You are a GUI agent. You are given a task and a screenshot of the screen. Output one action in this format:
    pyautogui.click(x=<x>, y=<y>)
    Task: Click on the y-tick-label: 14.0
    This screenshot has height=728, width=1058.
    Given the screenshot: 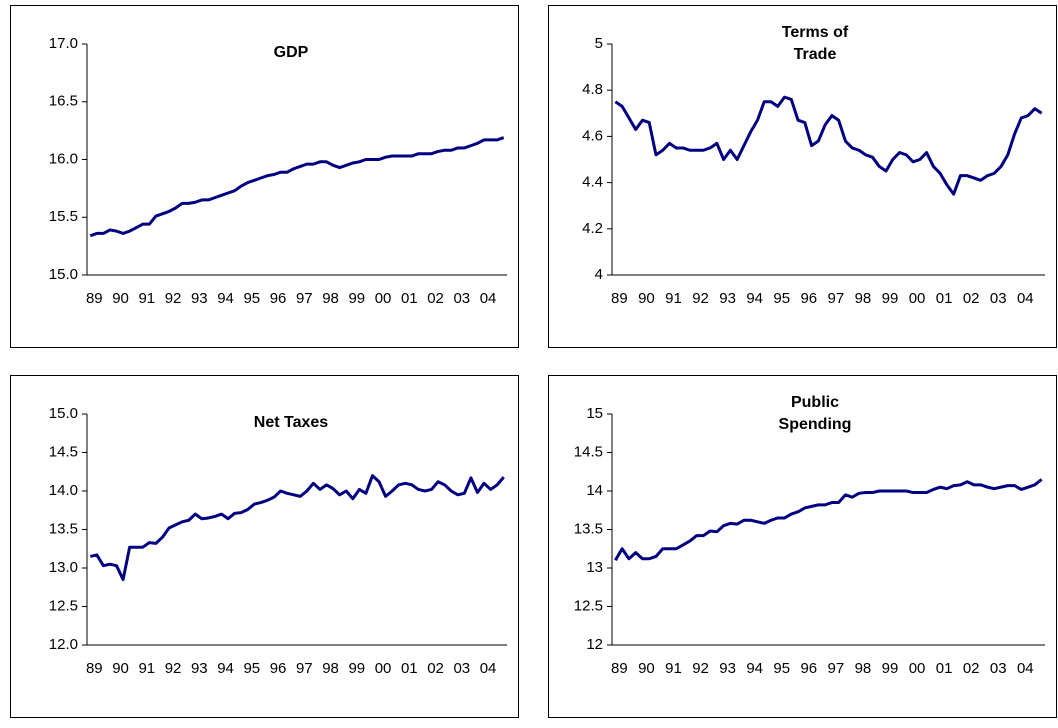 What is the action you would take?
    pyautogui.click(x=63, y=490)
    